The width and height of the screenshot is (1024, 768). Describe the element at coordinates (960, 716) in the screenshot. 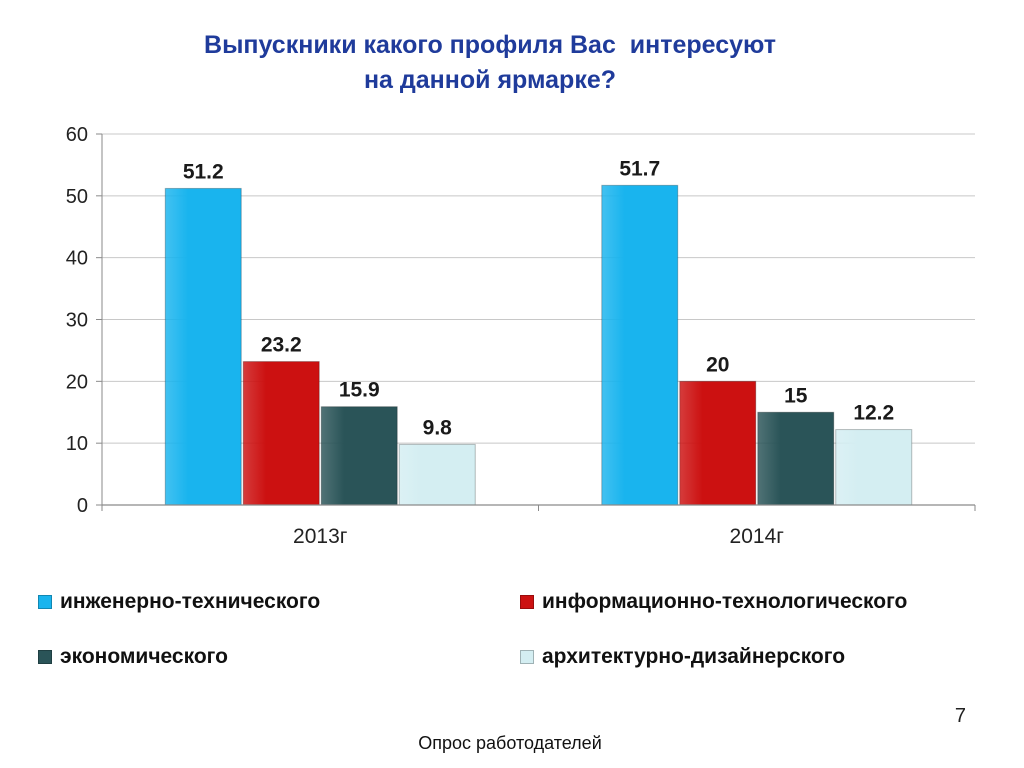

I see `page-number: 7` at that location.